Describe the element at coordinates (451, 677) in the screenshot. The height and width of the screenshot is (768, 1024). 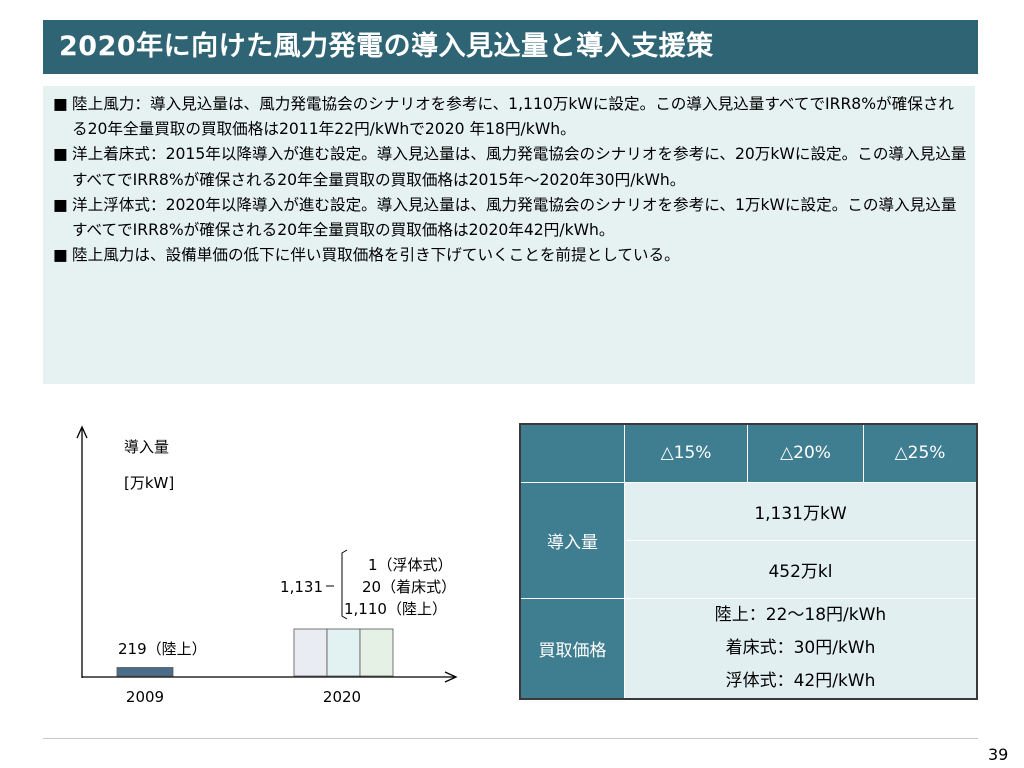
I see `x-axis-arrow-icon` at that location.